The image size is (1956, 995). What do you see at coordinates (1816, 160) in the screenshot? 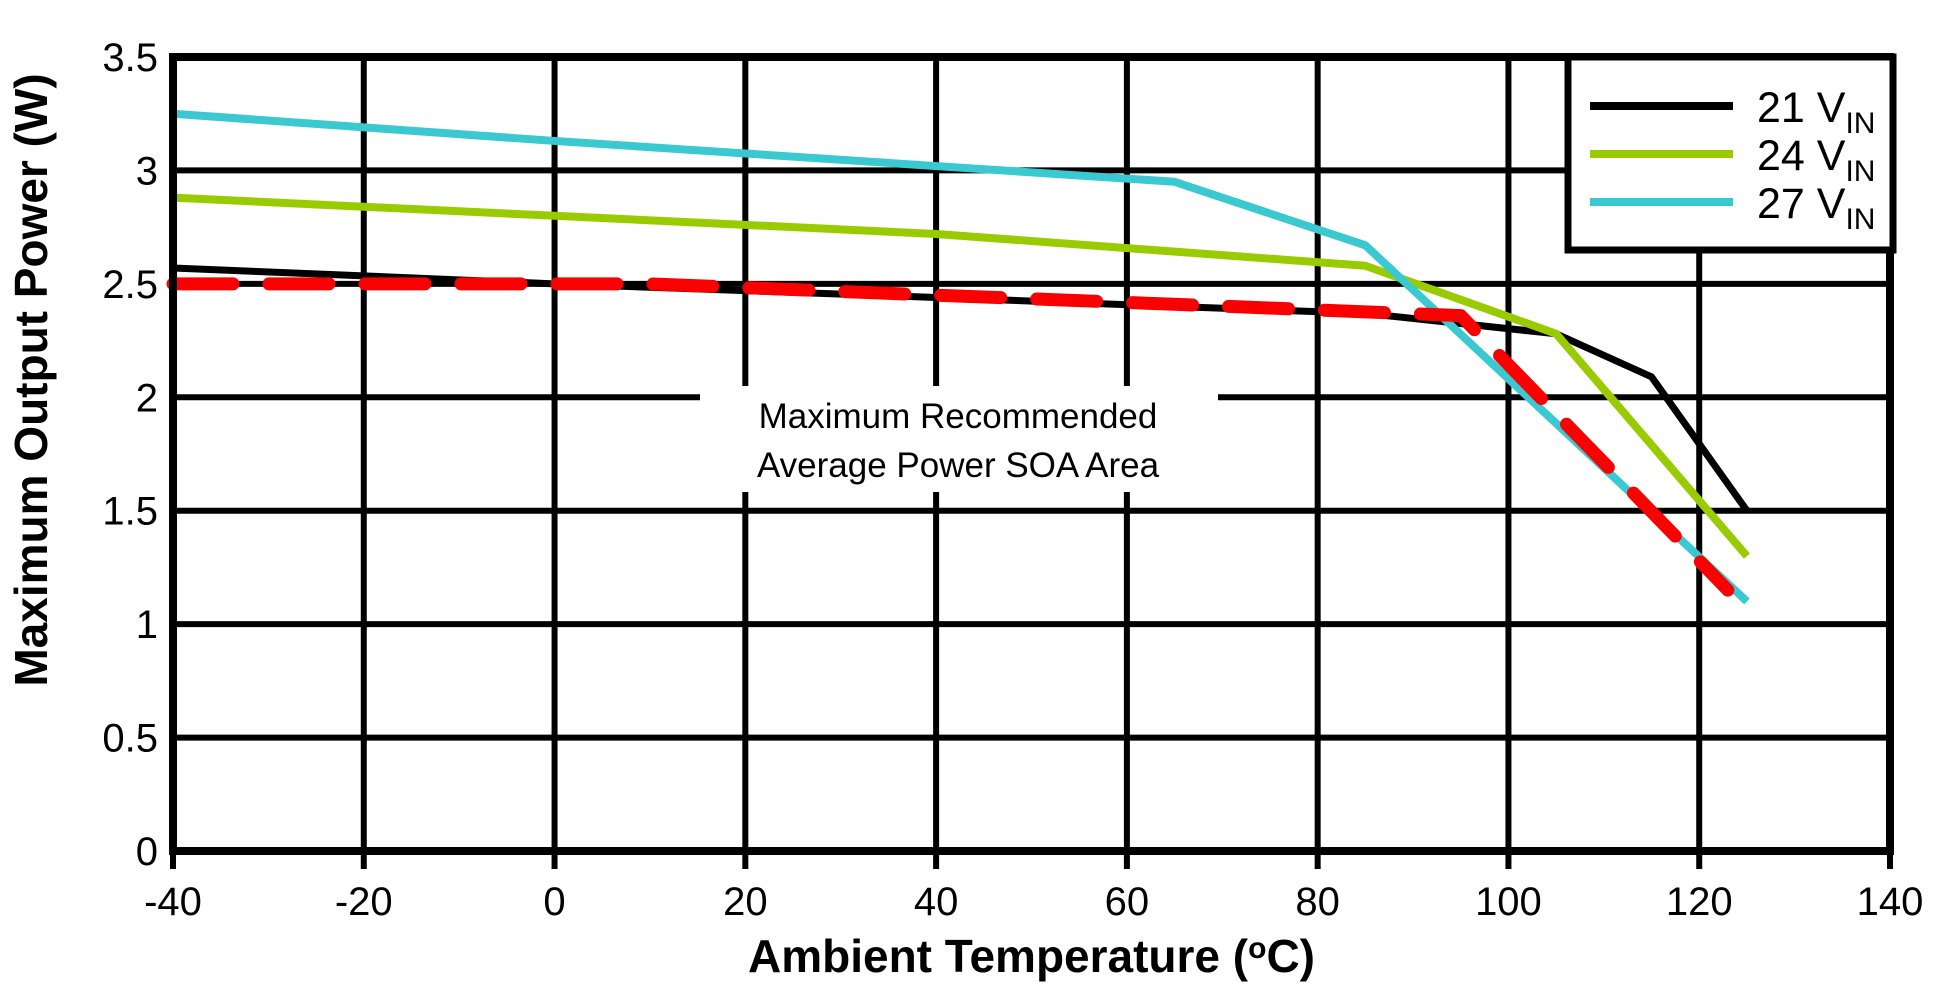
I see `legend-label: 24 VIN` at bounding box center [1816, 160].